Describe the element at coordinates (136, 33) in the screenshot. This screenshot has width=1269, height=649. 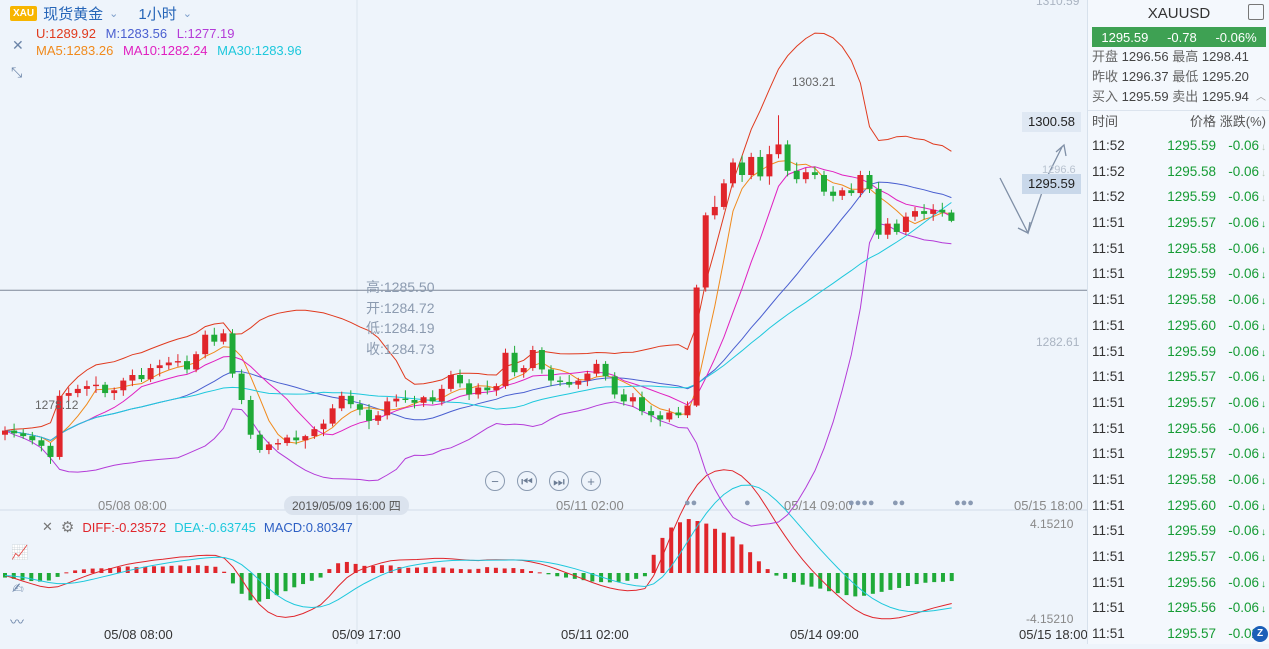
I see `band-middle-value: M:1283.56` at that location.